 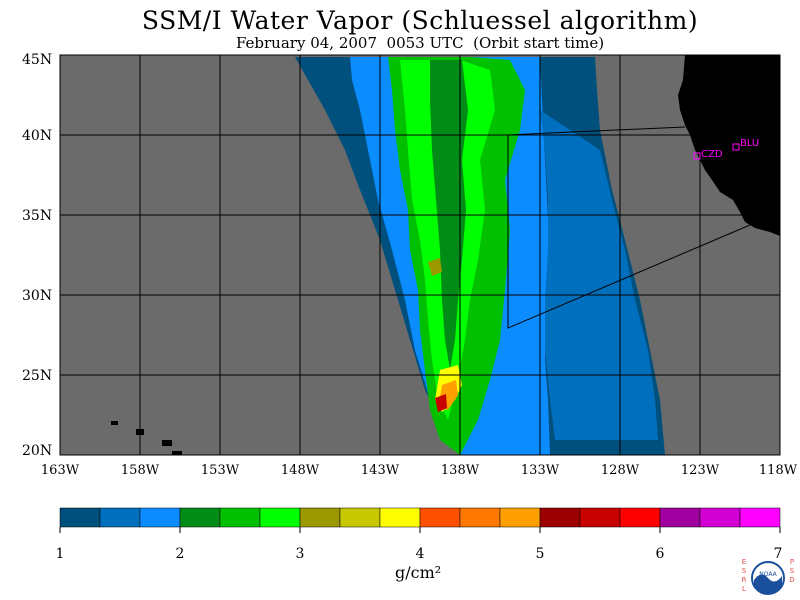 What do you see at coordinates (791, 571) in the screenshot?
I see `svg-text: PSD` at bounding box center [791, 571].